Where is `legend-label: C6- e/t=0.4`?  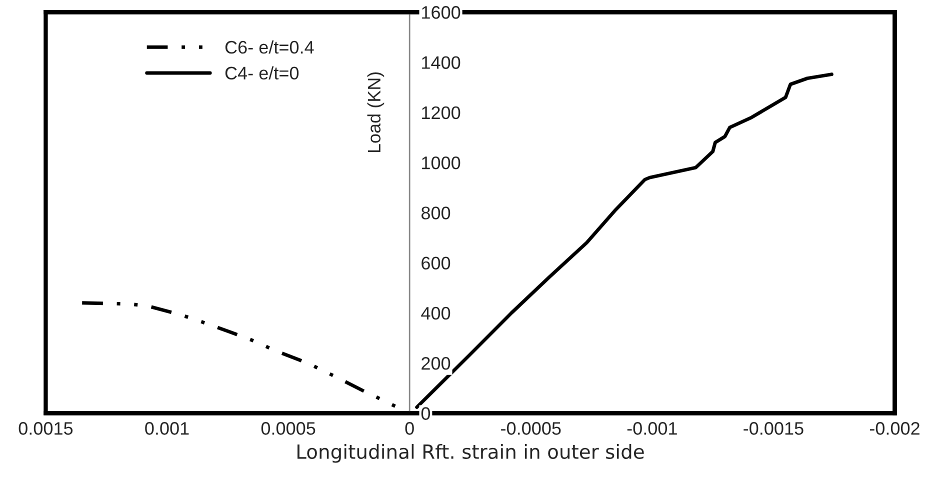
legend-label: C6- e/t=0.4 is located at coordinates (269, 47).